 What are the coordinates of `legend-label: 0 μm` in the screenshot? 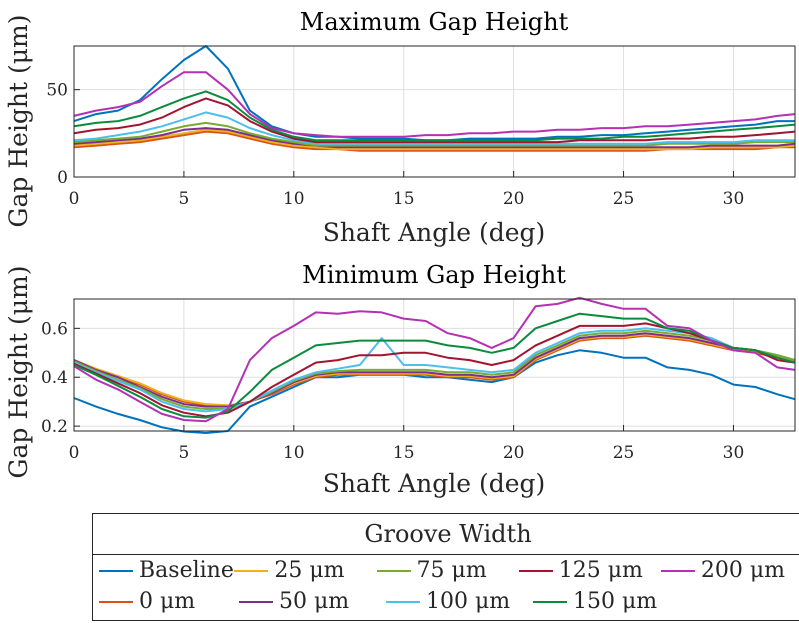 It's located at (167, 601).